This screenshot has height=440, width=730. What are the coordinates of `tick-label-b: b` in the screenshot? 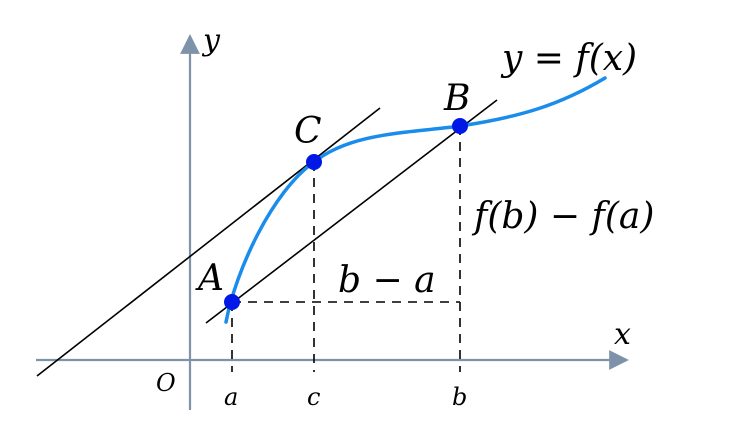 It's located at (459, 397).